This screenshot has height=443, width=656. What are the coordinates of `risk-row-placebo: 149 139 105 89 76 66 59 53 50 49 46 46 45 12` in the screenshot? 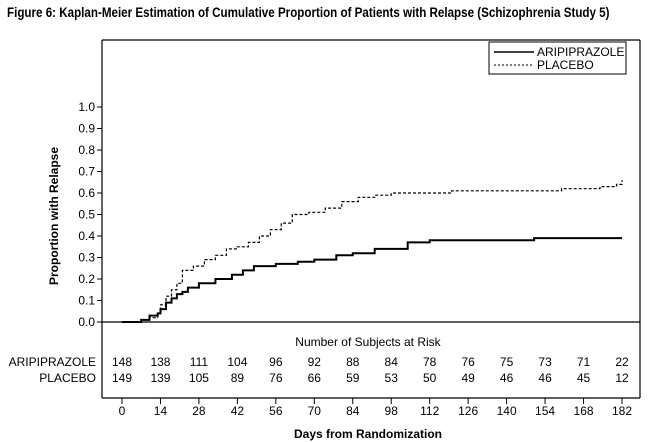 It's located at (370, 378).